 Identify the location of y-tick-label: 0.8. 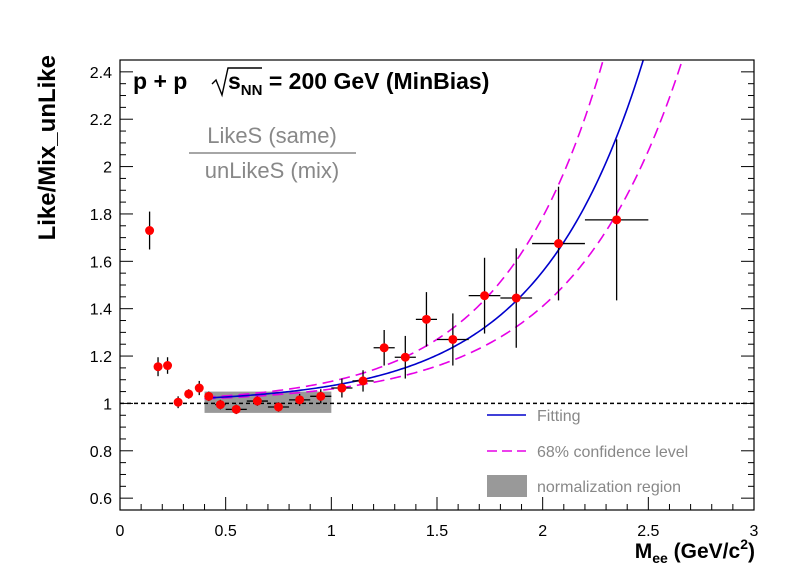
(101, 452).